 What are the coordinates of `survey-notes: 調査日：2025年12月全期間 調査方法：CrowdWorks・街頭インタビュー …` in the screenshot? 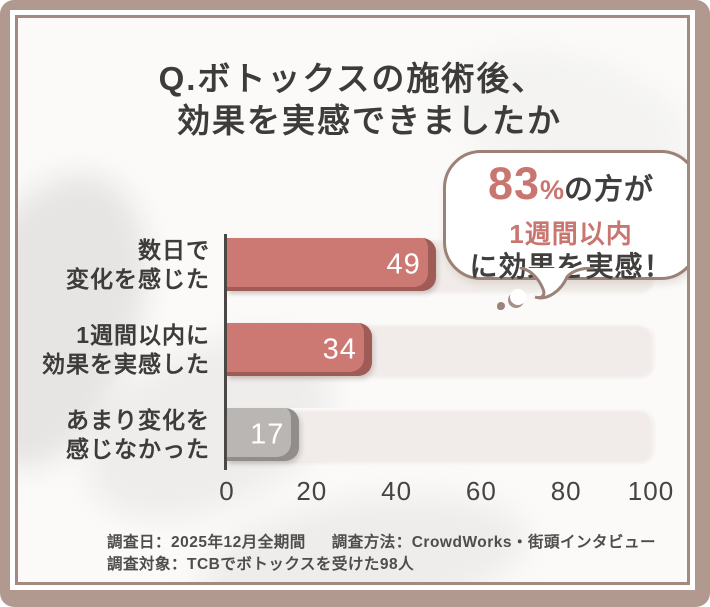 It's located at (381, 554).